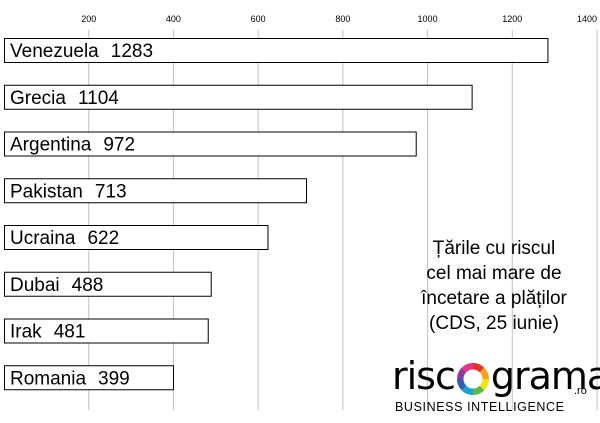 Image resolution: width=600 pixels, height=423 pixels. Describe the element at coordinates (114, 378) in the screenshot. I see `value-label: 399` at that location.